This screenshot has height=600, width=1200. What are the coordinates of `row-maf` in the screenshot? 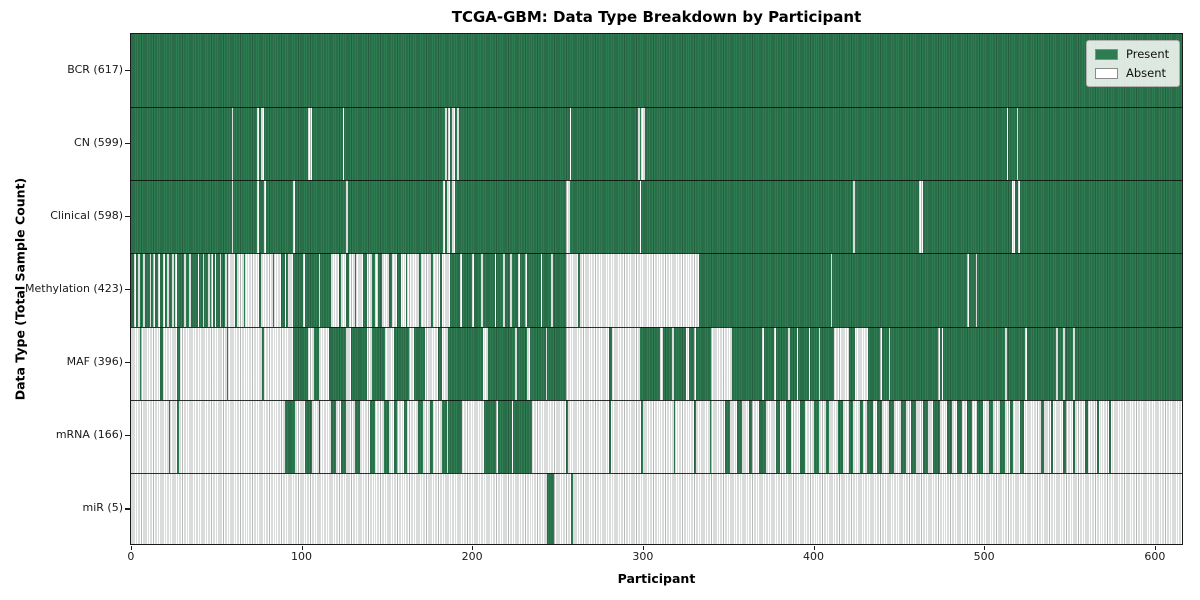 It's located at (656, 363).